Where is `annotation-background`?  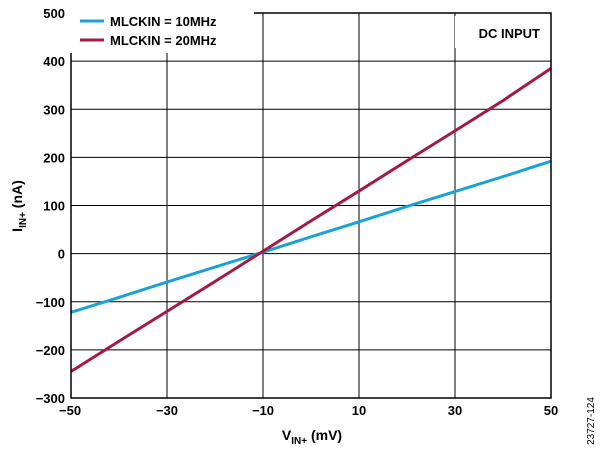 annotation-background is located at coordinates (501, 32).